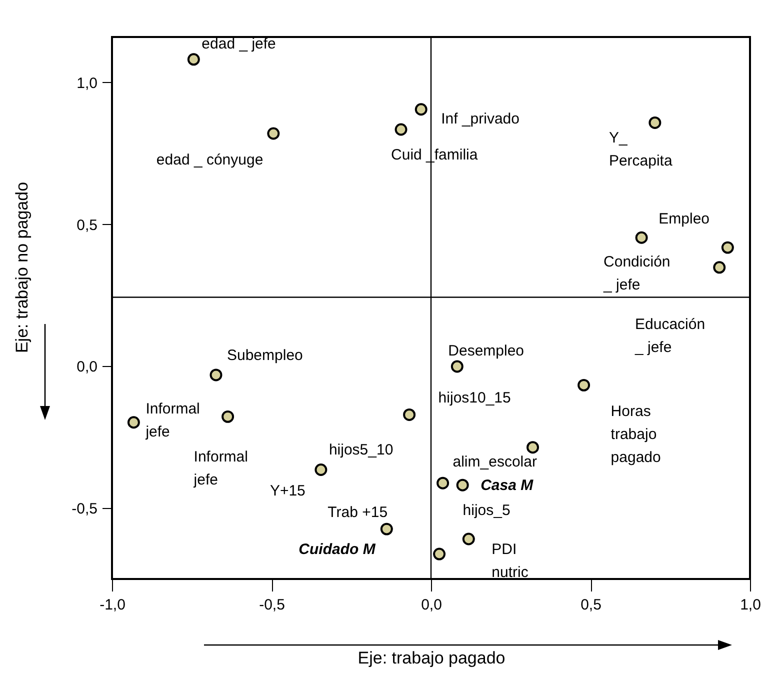  Describe the element at coordinates (507, 485) in the screenshot. I see `annotation: Casa M` at that location.